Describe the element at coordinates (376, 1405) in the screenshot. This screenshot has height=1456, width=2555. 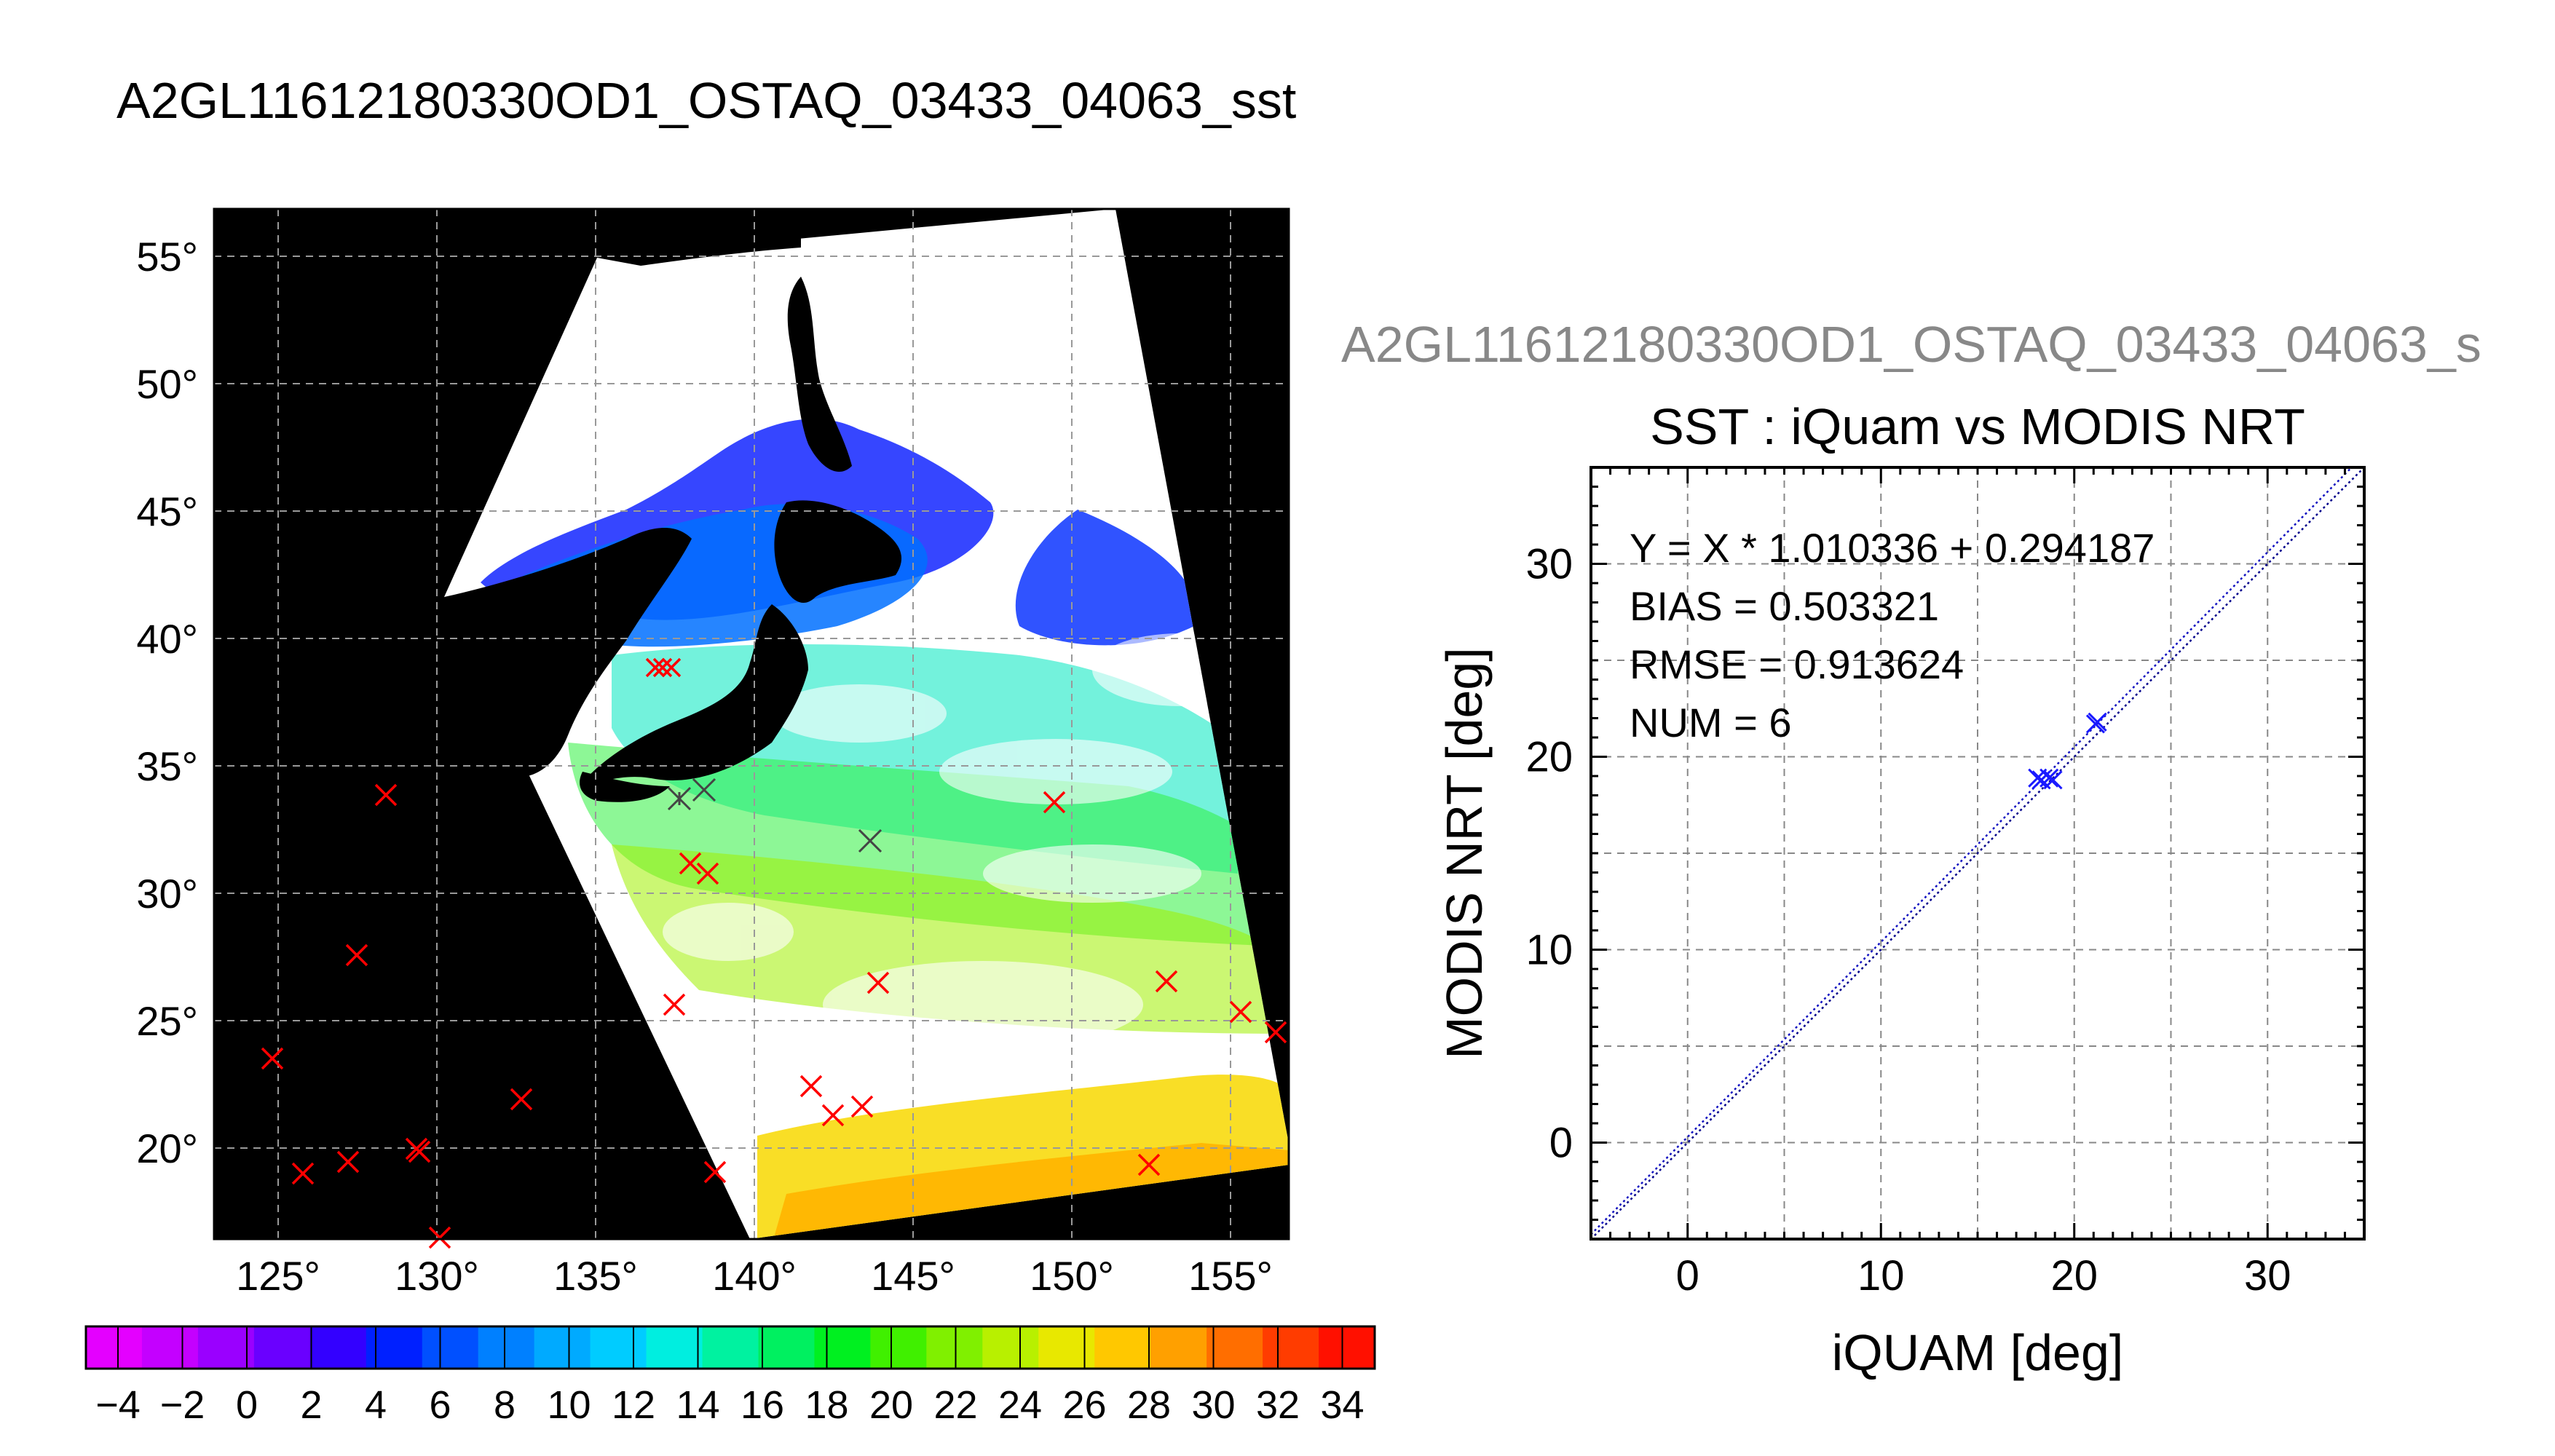
I see `colorbar-label: 4` at that location.